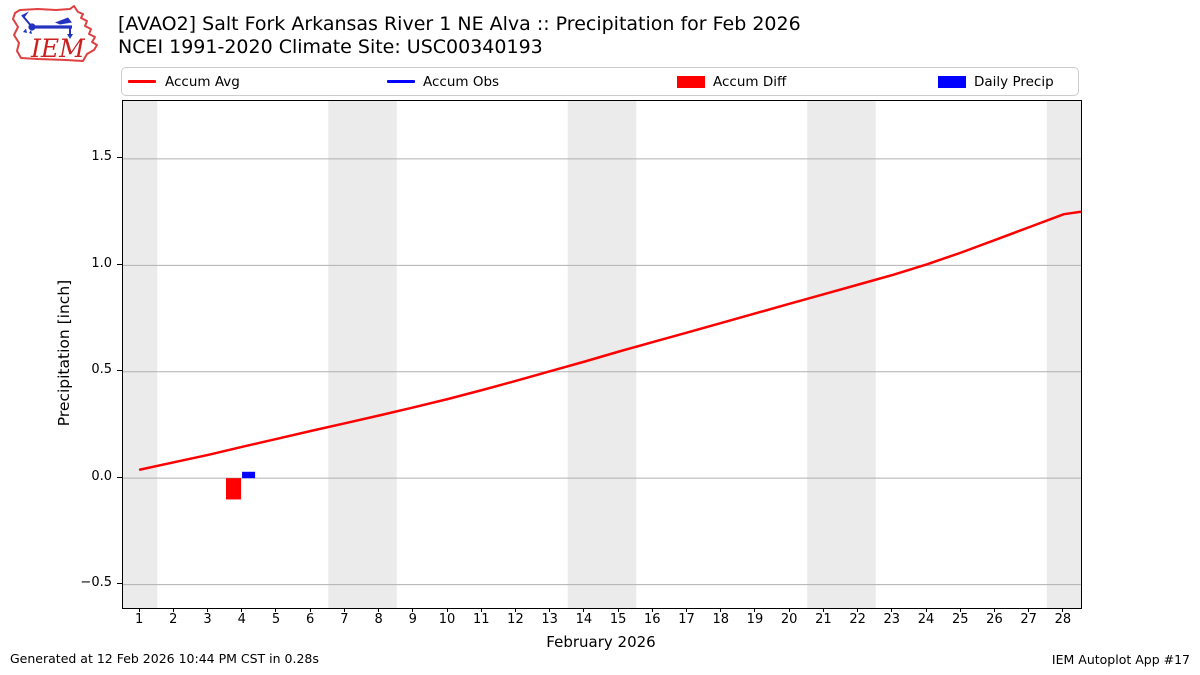 Image resolution: width=1200 pixels, height=675 pixels. I want to click on legend-sample-accum-diff, so click(691, 81).